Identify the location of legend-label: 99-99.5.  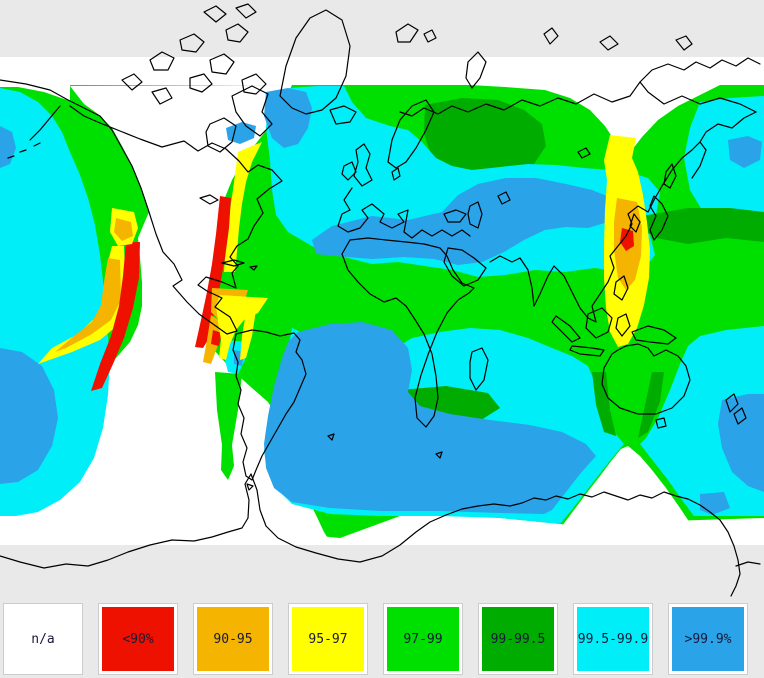
(518, 639).